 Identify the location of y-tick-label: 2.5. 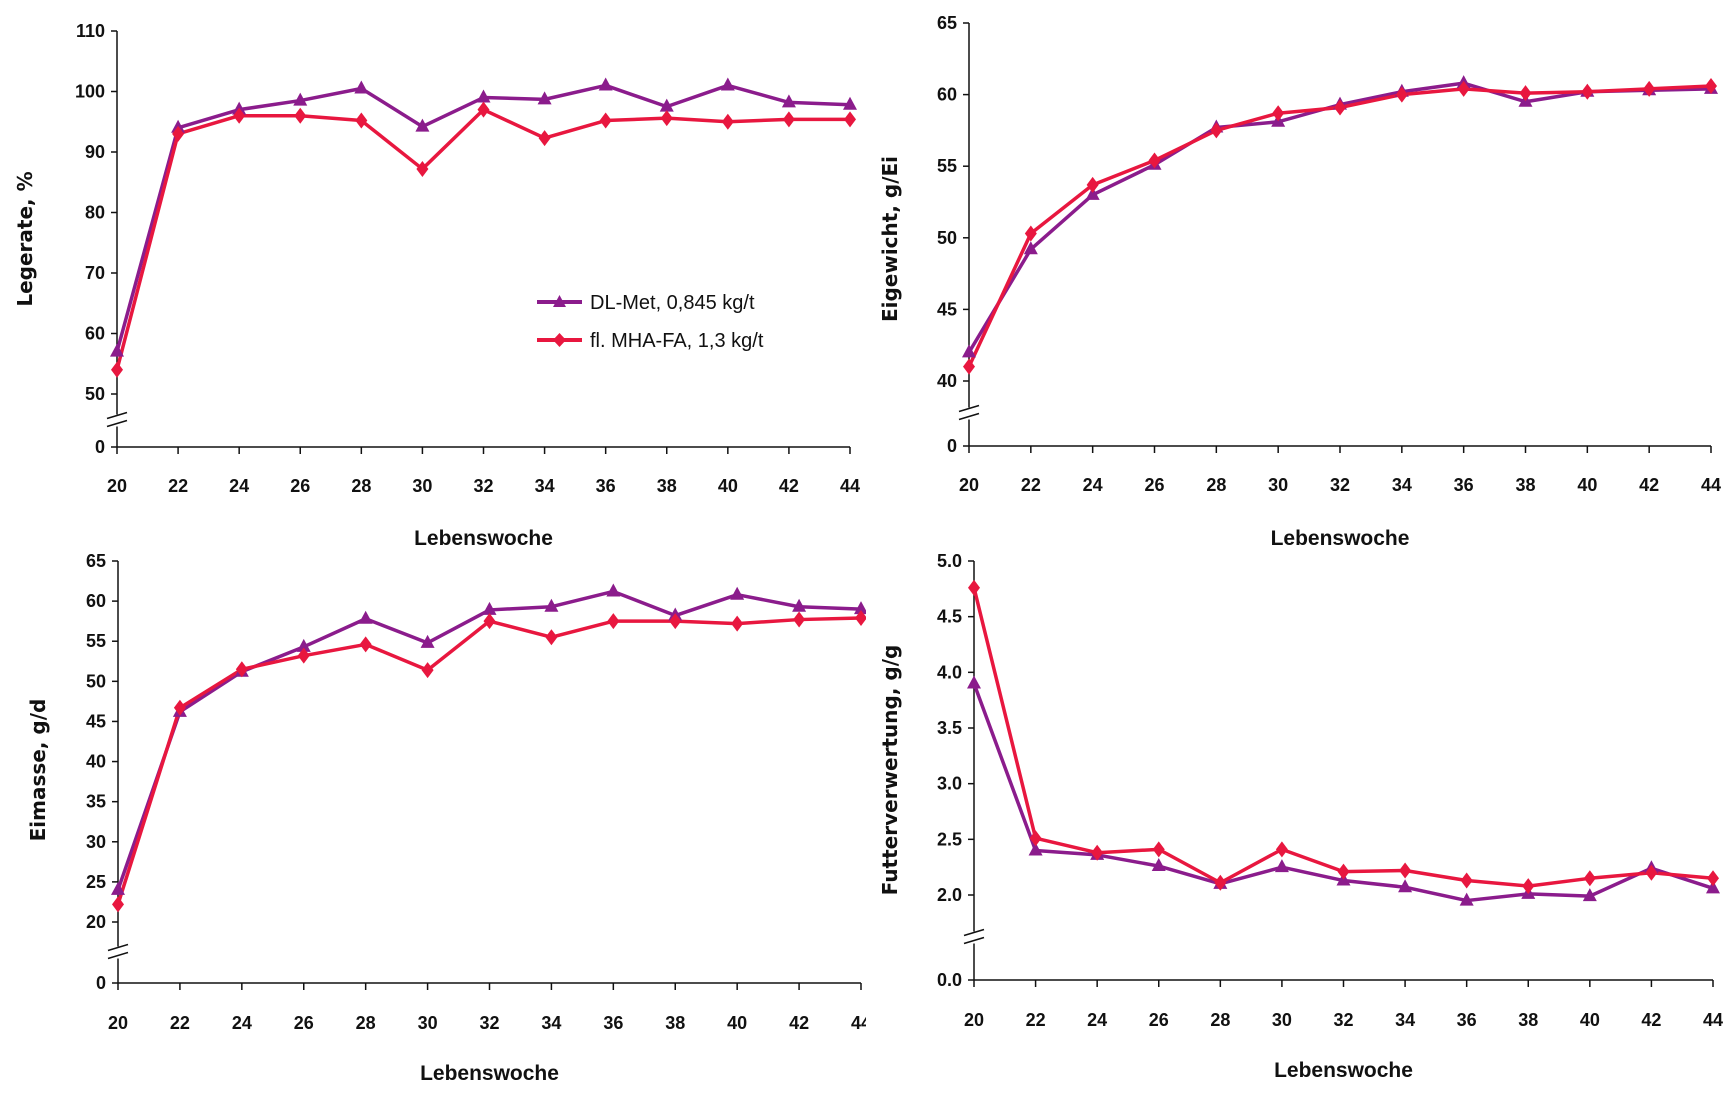
(949, 839).